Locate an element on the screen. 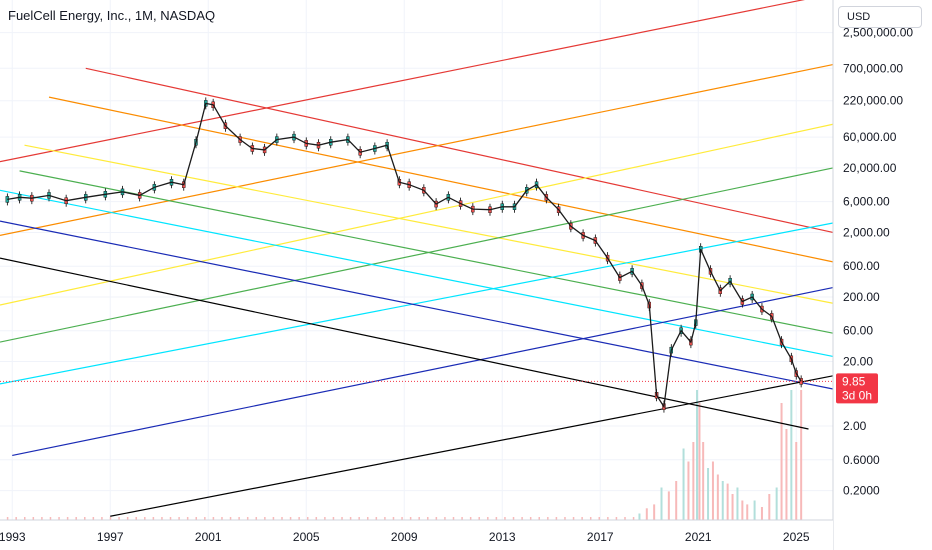 The image size is (932, 550). time-axis-tick-label: 1997 is located at coordinates (110, 537).